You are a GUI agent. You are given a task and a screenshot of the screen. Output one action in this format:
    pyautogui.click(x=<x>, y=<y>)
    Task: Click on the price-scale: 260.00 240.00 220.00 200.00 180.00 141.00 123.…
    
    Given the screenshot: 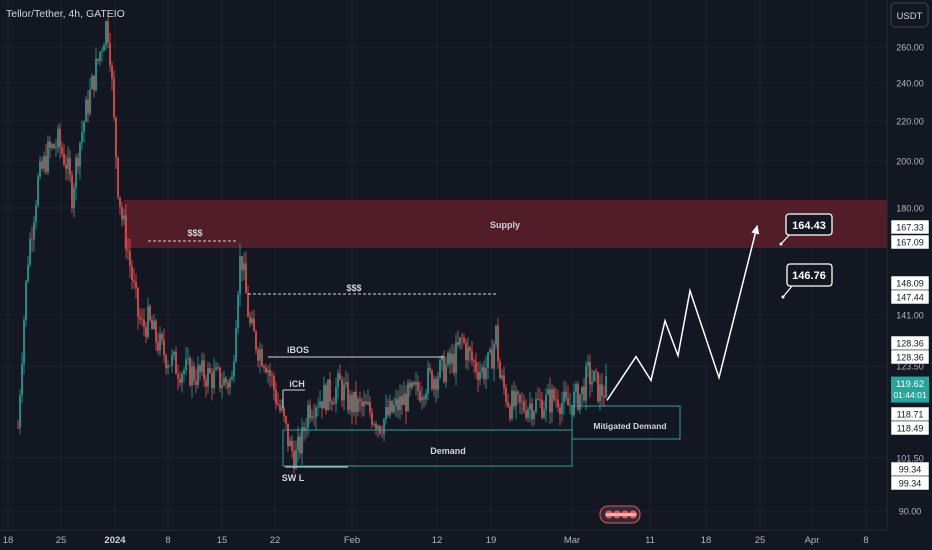 What is the action you would take?
    pyautogui.click(x=909, y=265)
    